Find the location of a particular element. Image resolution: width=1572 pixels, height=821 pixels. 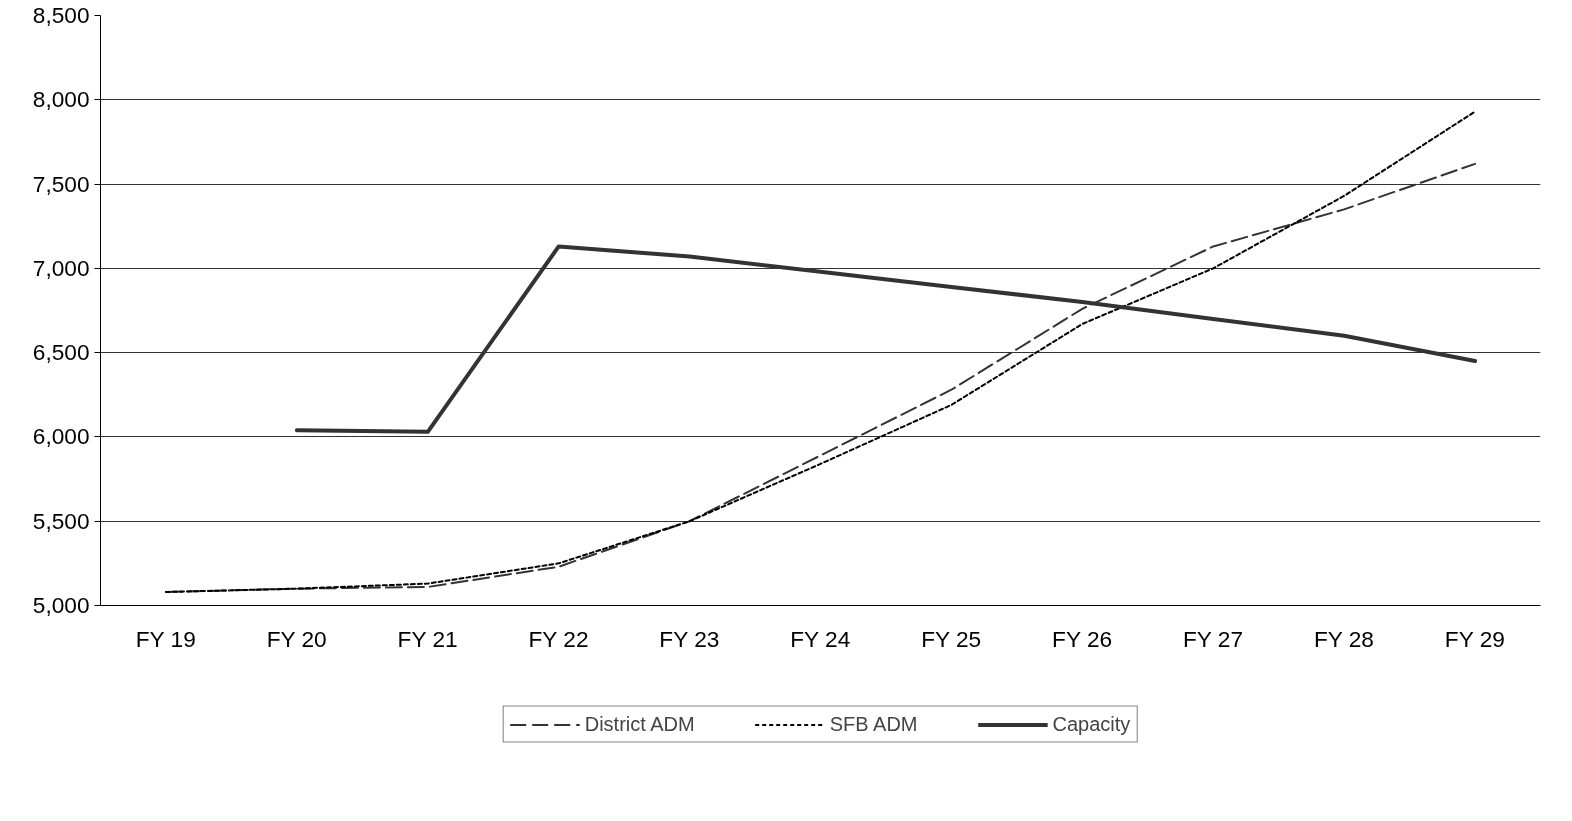

legend-label: District ADM is located at coordinates (639, 724).